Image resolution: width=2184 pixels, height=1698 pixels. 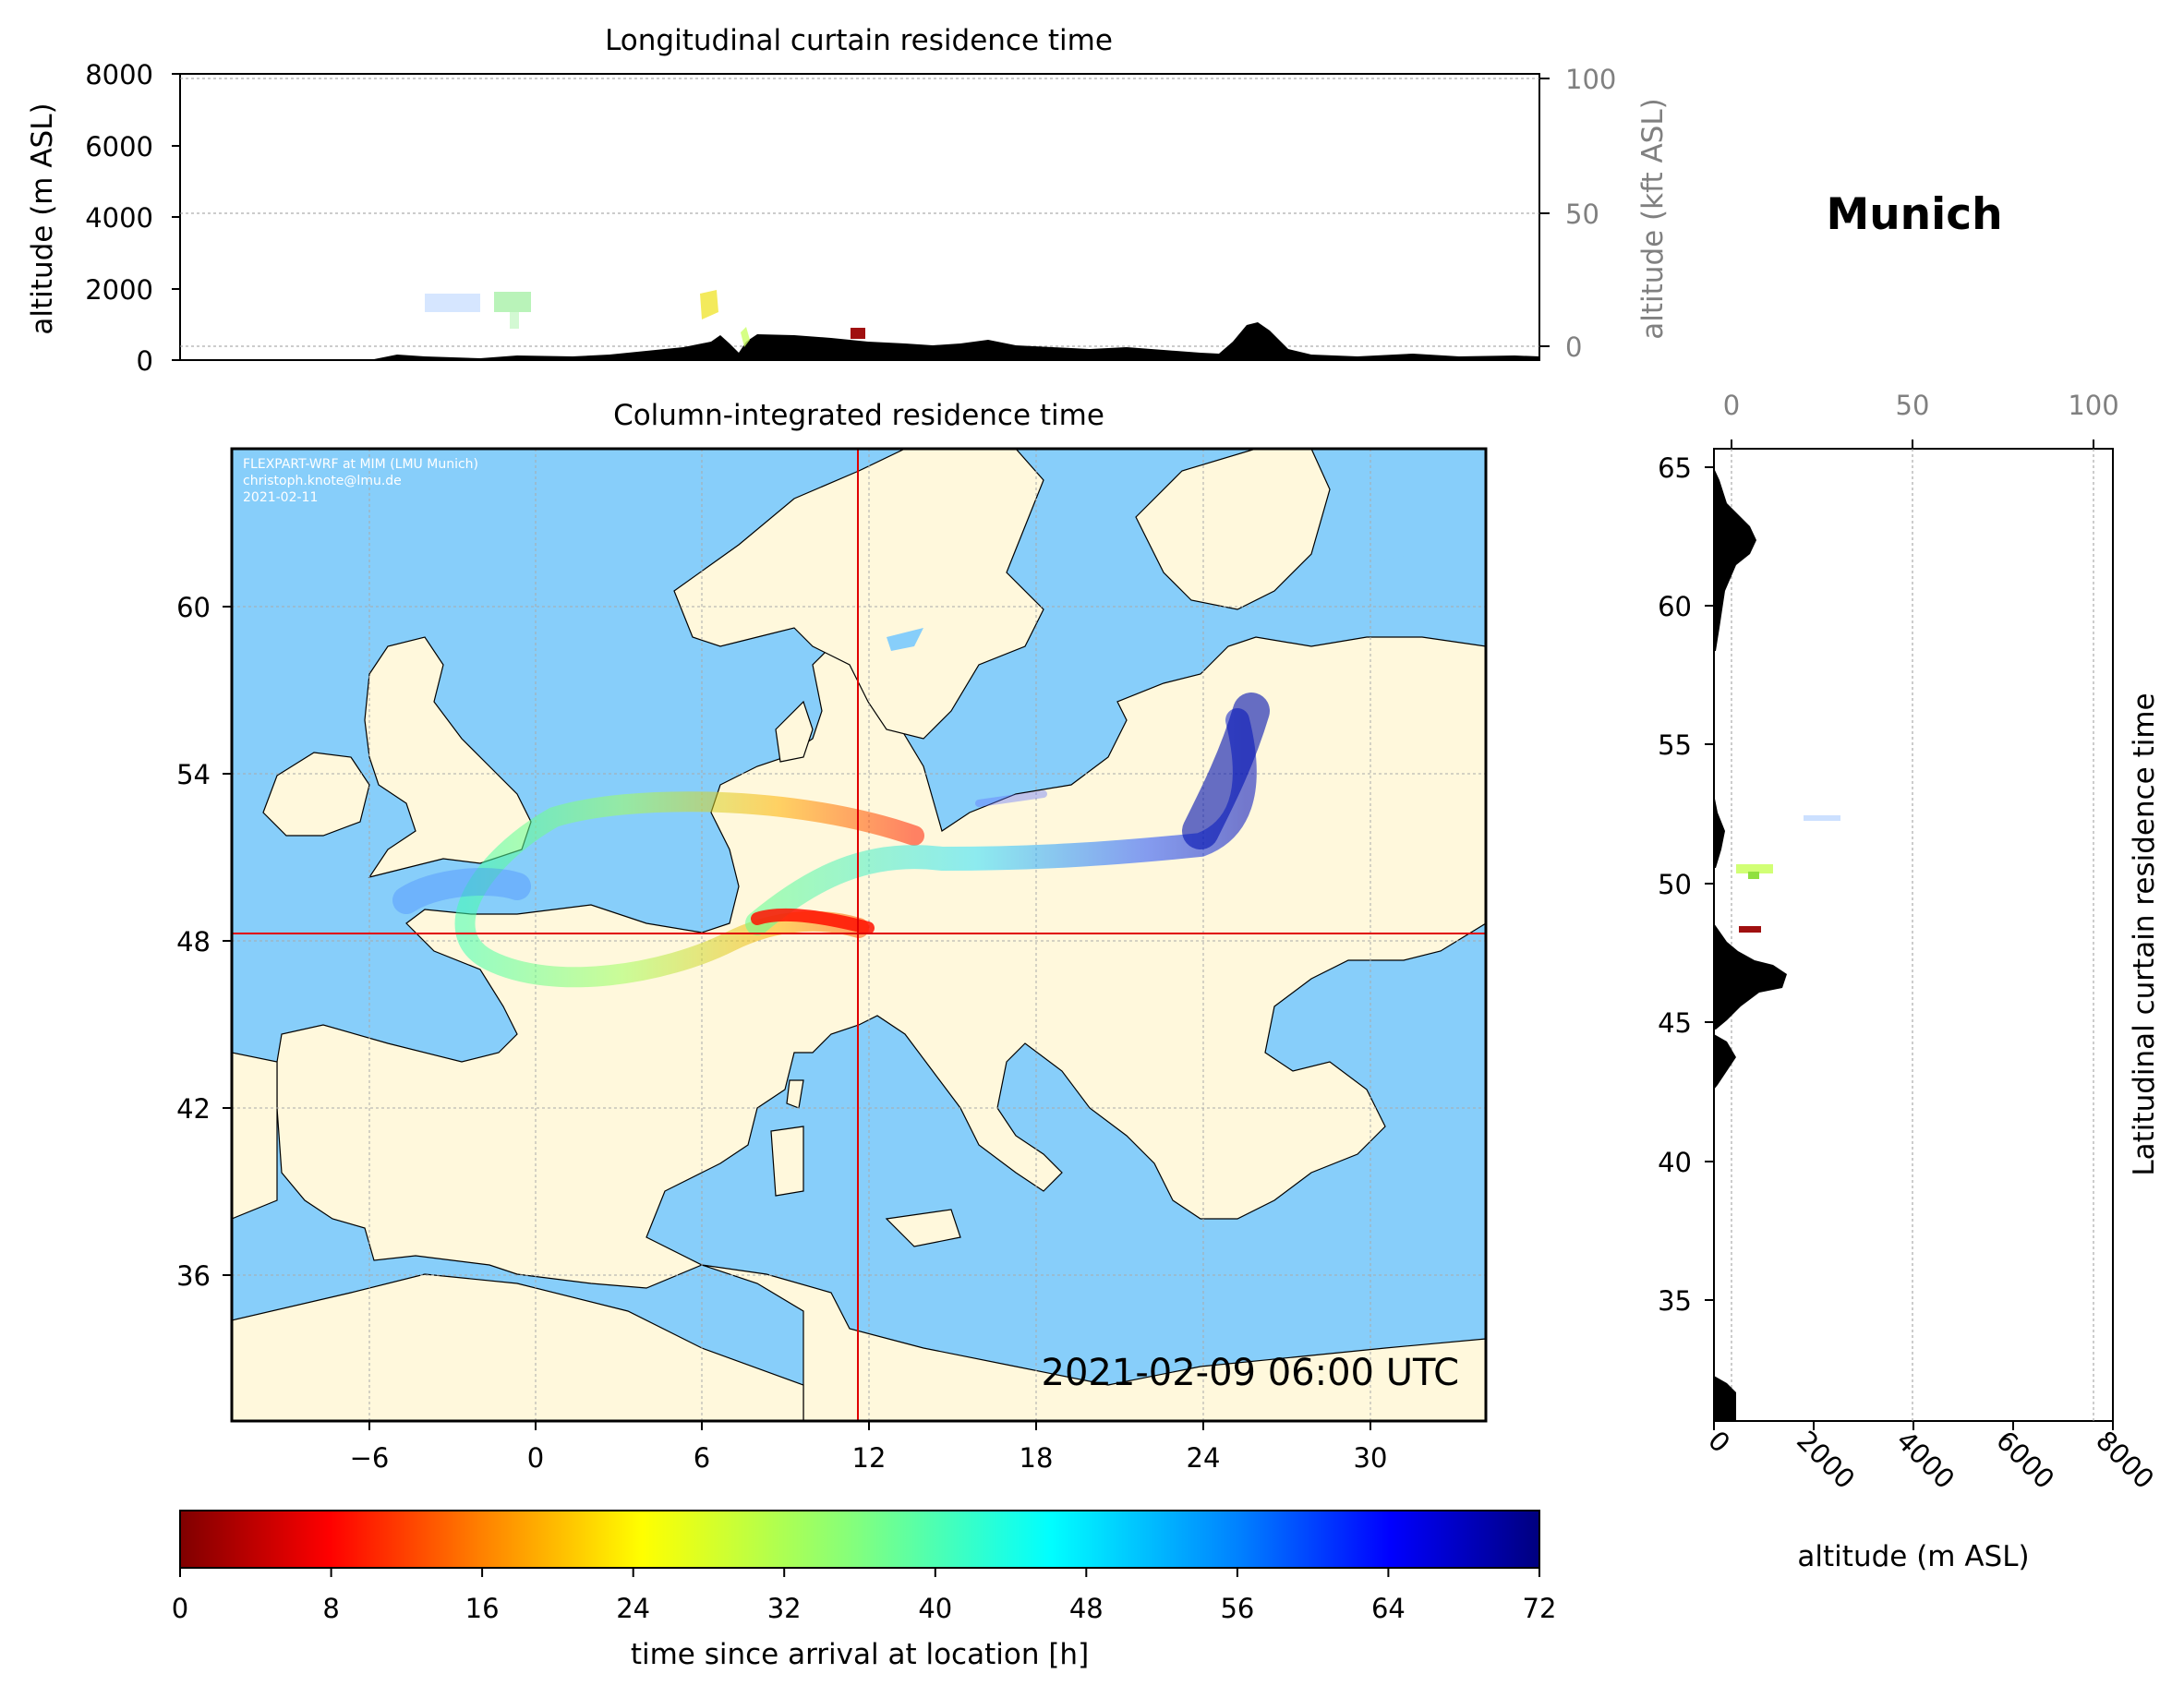 What do you see at coordinates (633, 1608) in the screenshot?
I see `colorbar-tick-label: 24` at bounding box center [633, 1608].